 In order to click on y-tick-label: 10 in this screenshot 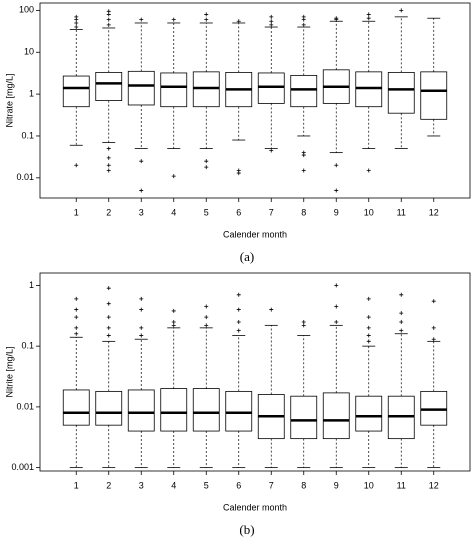, I will do `click(29, 52)`.